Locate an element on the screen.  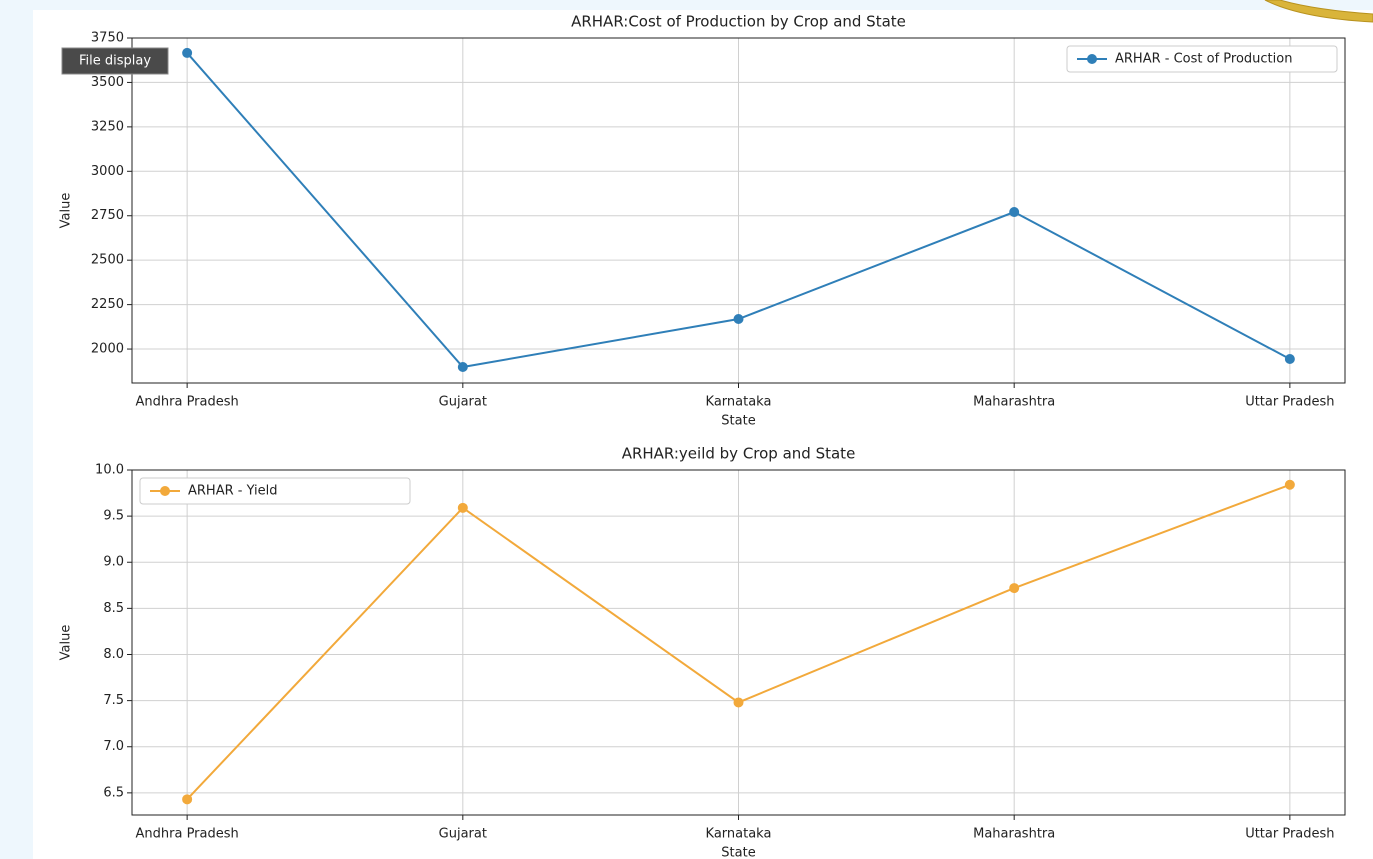
y-tick-label: 6.5 is located at coordinates (113, 792).